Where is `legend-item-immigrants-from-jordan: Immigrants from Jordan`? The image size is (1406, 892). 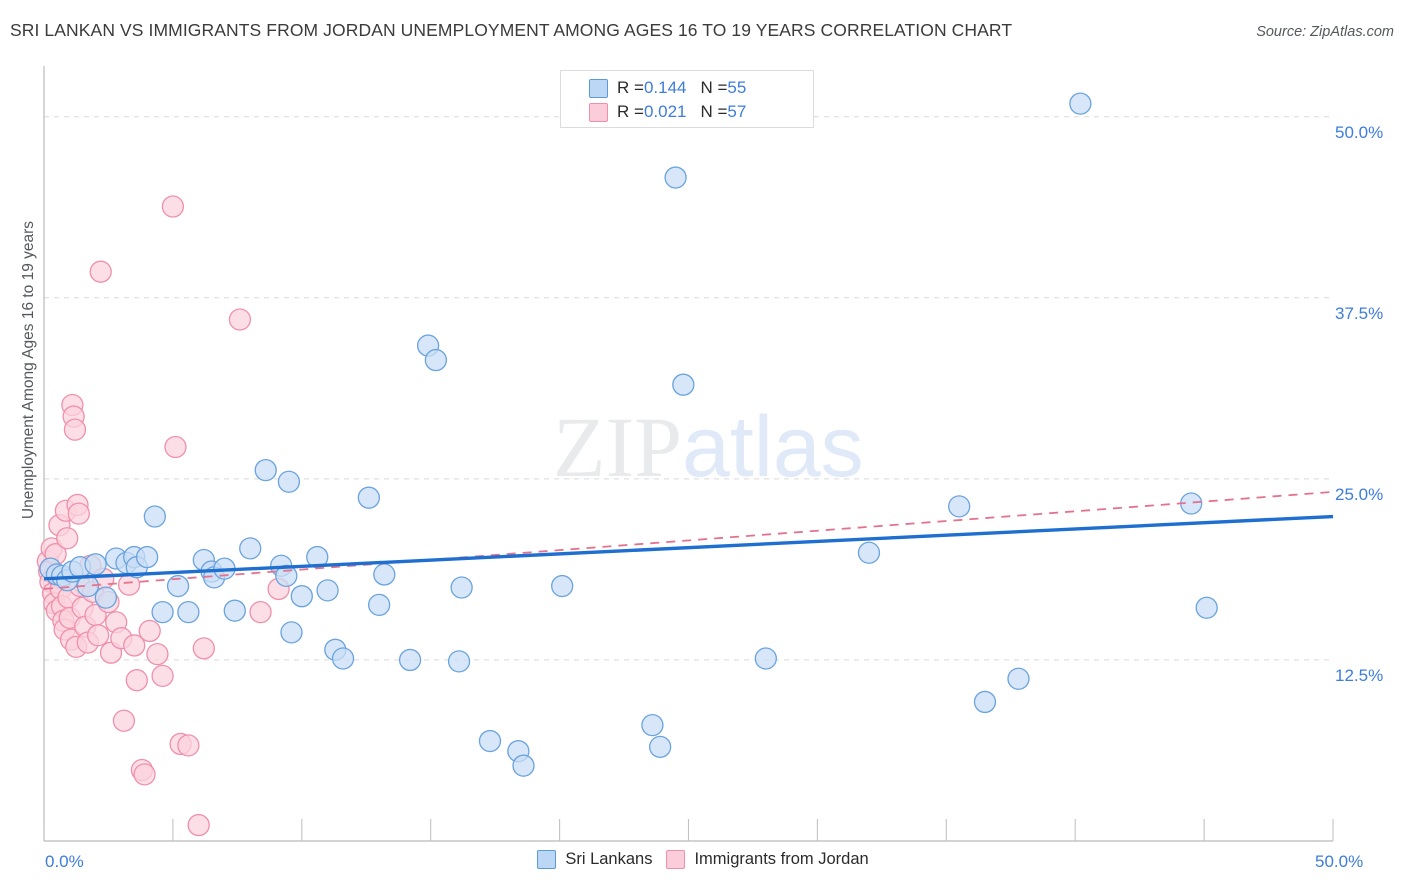 legend-item-immigrants-from-jordan: Immigrants from Jordan is located at coordinates (767, 859).